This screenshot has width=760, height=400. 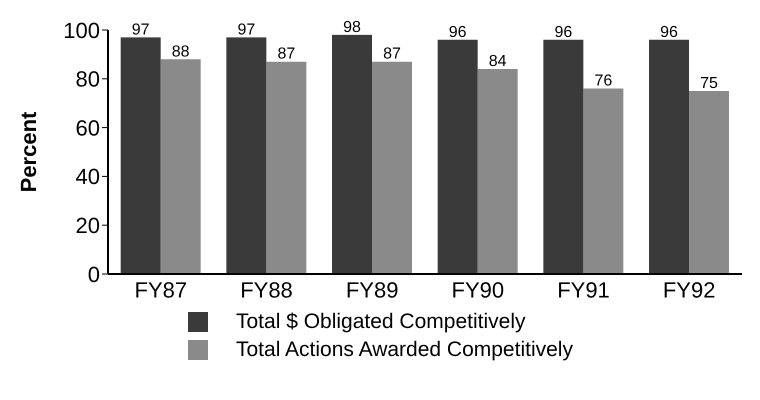 What do you see at coordinates (352, 27) in the screenshot?
I see `data-label: 98` at bounding box center [352, 27].